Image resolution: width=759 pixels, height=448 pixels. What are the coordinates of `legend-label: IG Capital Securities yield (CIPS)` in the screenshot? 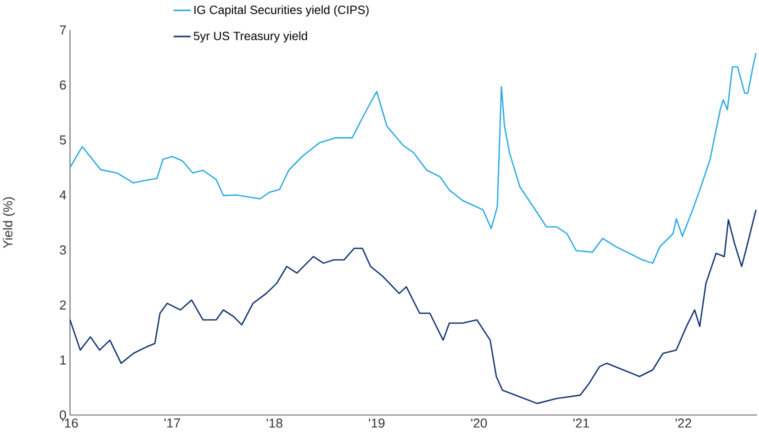 It's located at (281, 10).